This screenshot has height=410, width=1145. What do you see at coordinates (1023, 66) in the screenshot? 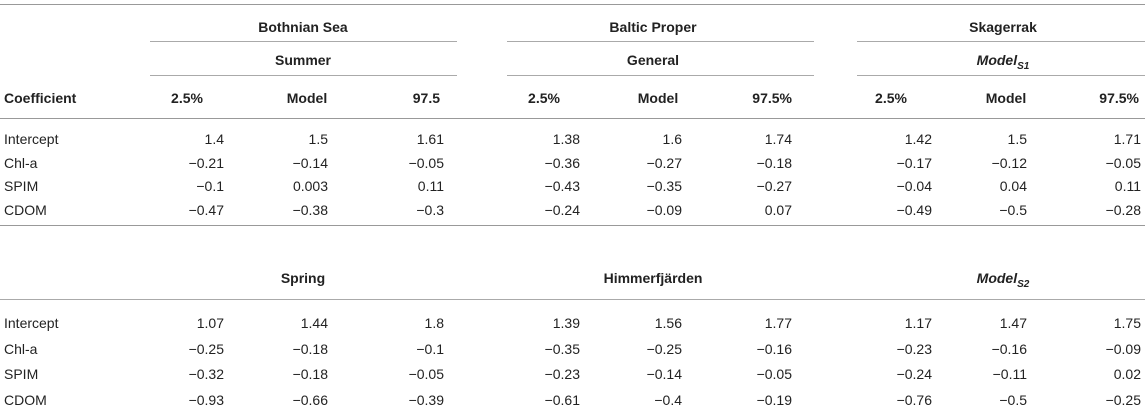
I see `group-label-subscript: S1` at bounding box center [1023, 66].